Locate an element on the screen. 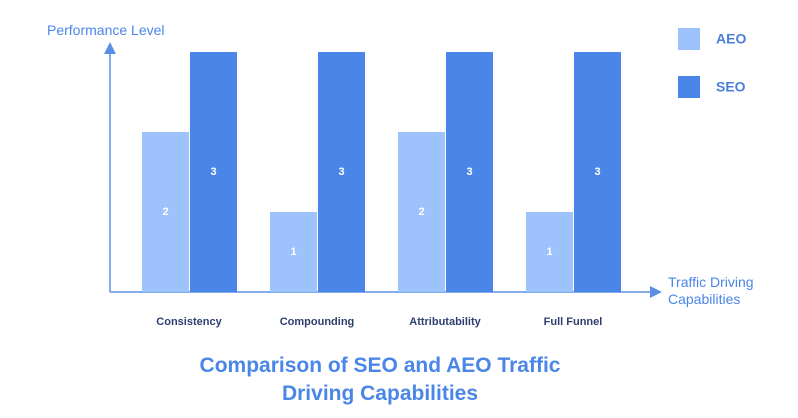 The width and height of the screenshot is (798, 418). legend-label: SEO is located at coordinates (731, 87).